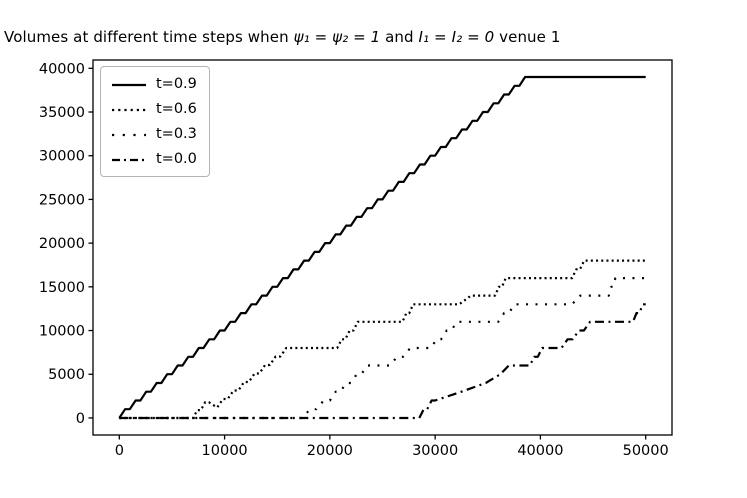 Image resolution: width=747 pixels, height=498 pixels. Describe the element at coordinates (66, 375) in the screenshot. I see `y-tick-label: 5000` at that location.